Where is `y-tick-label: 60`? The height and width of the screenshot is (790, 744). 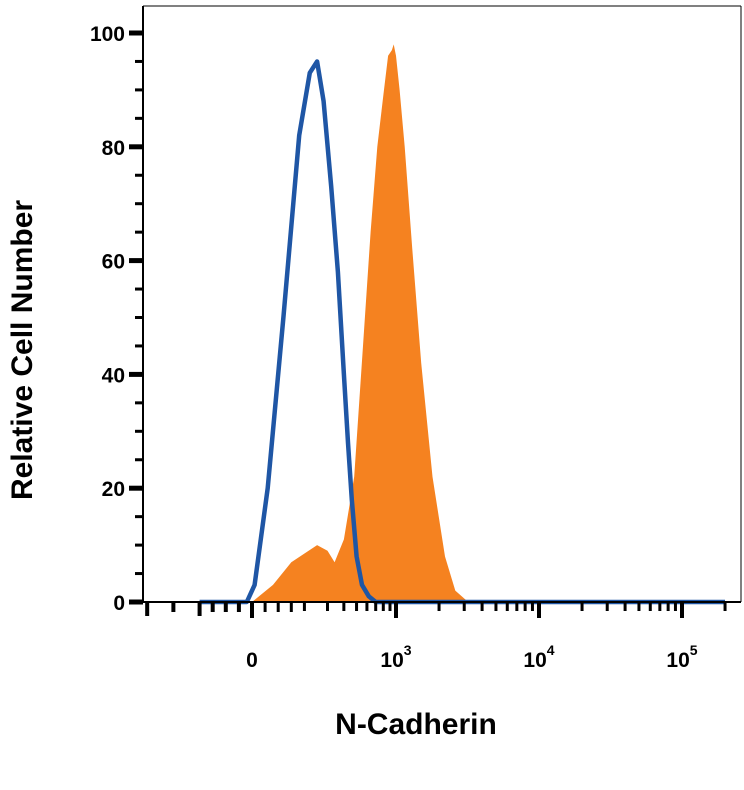
y-tick-label: 60 is located at coordinates (113, 262).